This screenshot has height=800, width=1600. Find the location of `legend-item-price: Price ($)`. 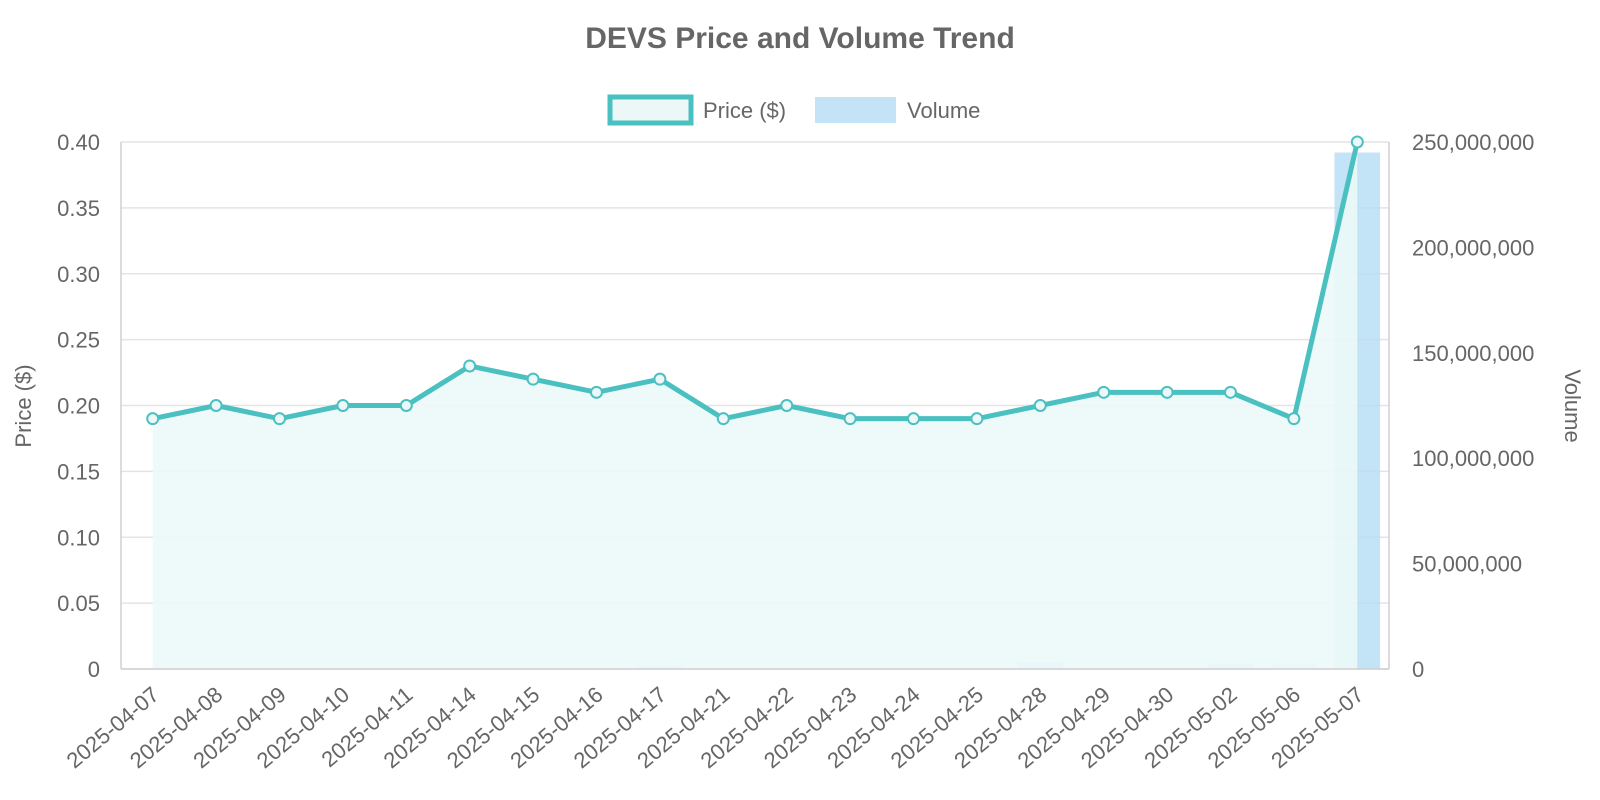

legend-item-price: Price ($) is located at coordinates (696, 110).